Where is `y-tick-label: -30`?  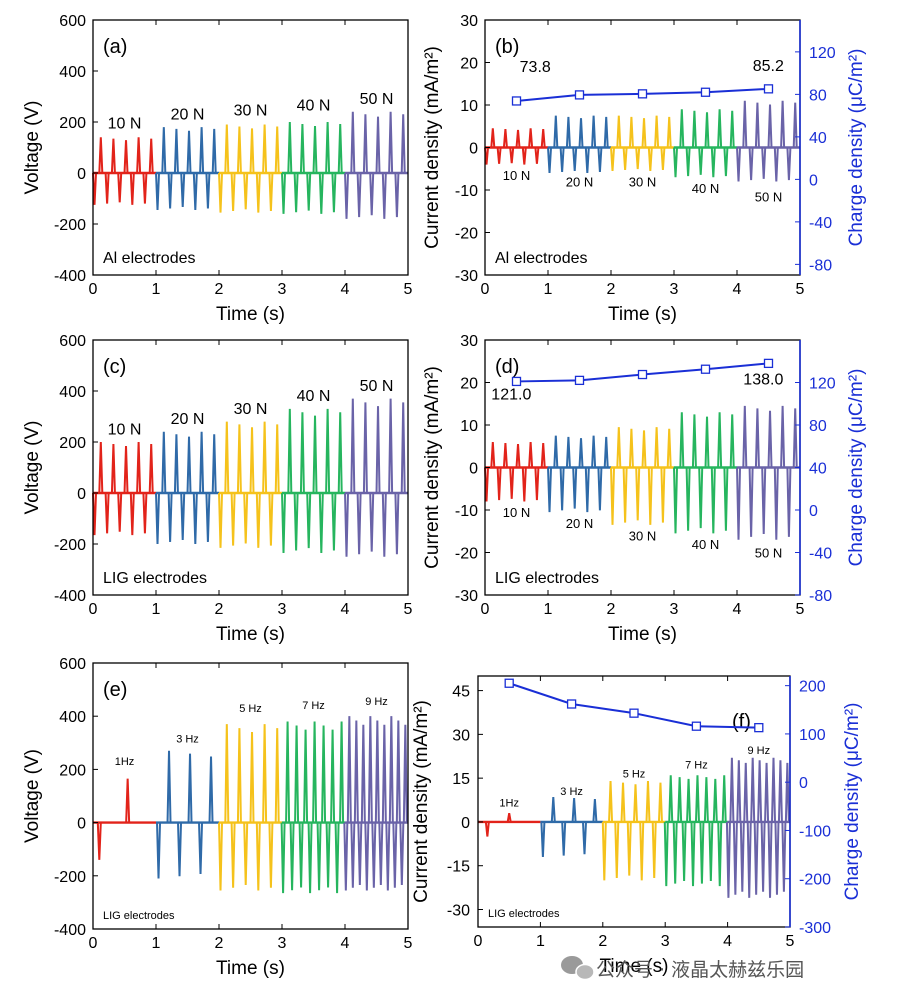 y-tick-label: -30 is located at coordinates (466, 276).